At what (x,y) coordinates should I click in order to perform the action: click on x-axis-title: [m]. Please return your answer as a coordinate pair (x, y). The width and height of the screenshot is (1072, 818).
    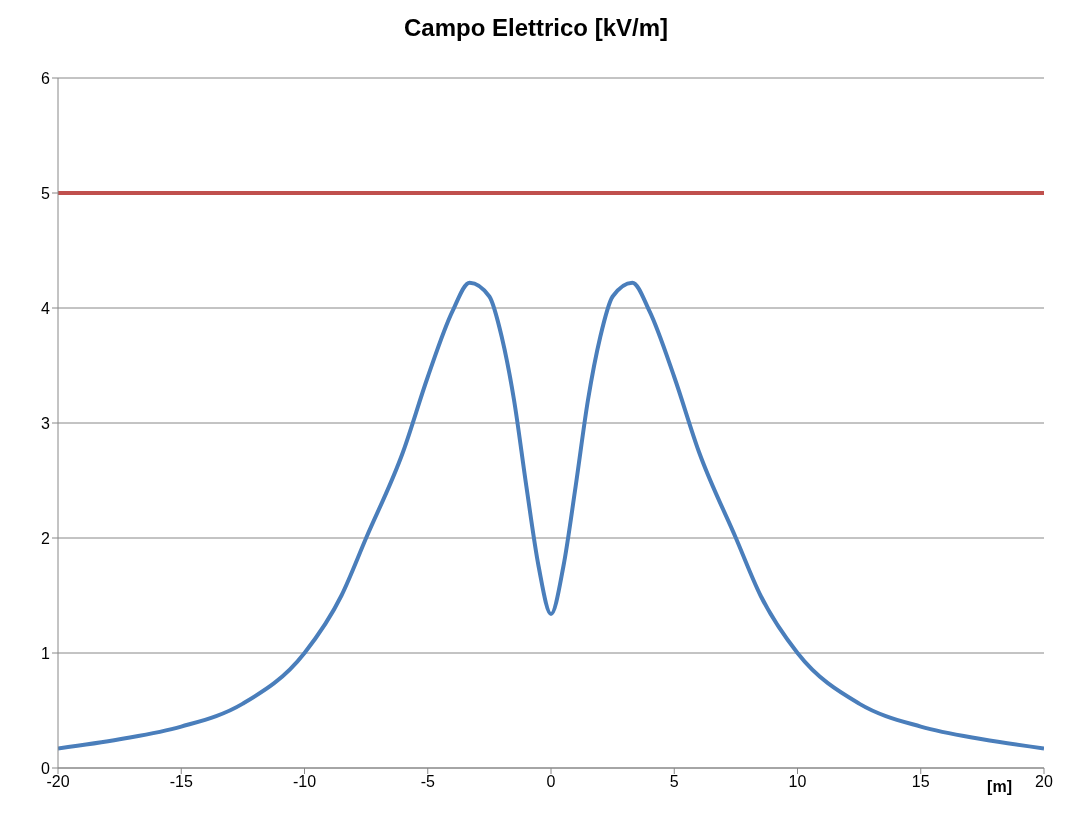
    Looking at the image, I should click on (999, 786).